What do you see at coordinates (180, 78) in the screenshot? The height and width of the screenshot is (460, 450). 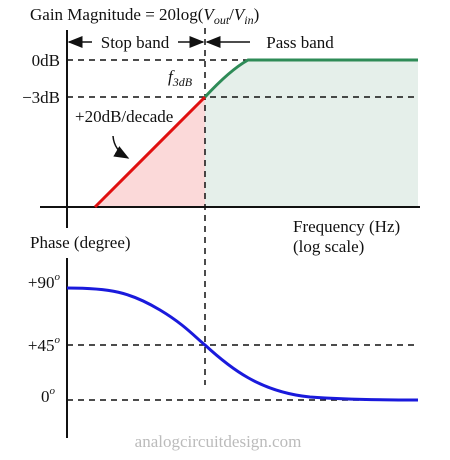 I see `cutoff-label: f3dB` at bounding box center [180, 78].